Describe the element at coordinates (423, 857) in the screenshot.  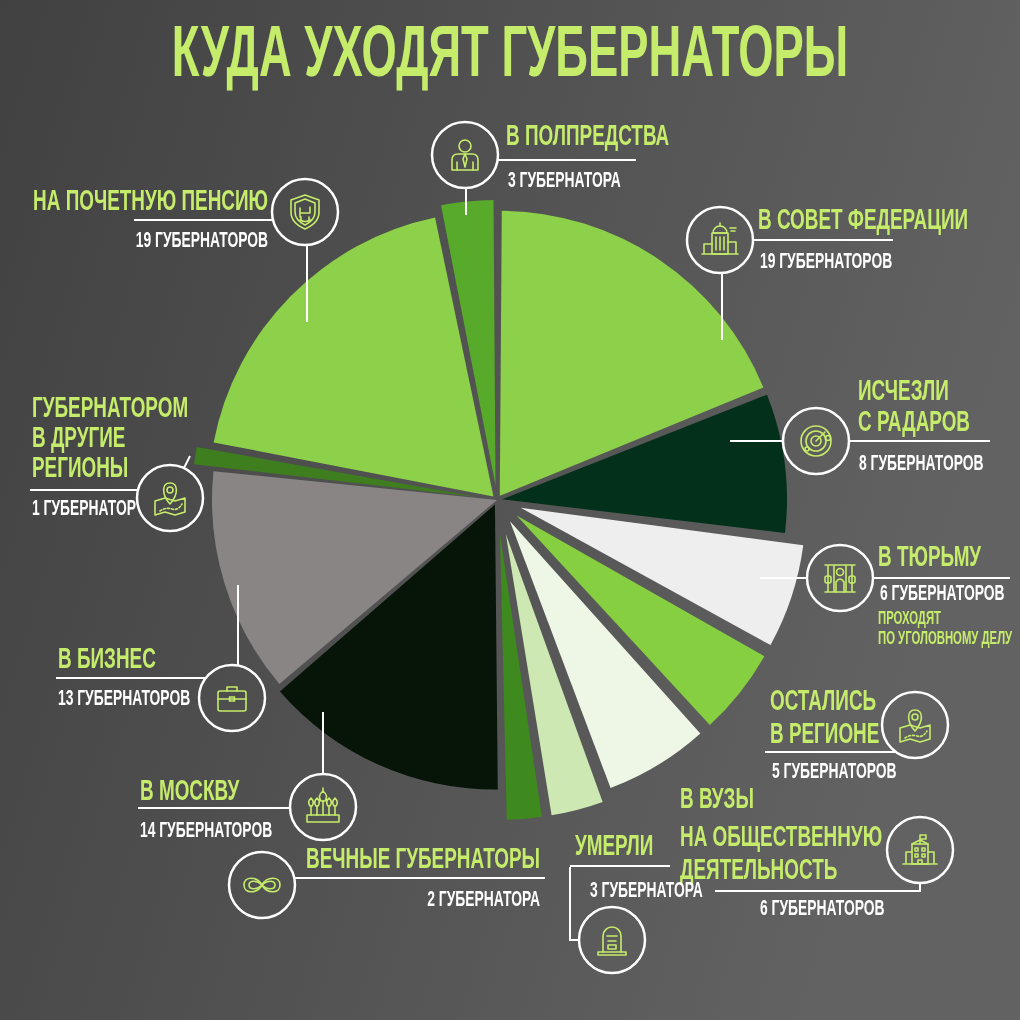
I see `slice-label: ВЕЧНЫЕ ГУБЕРНАТОРЫ` at that location.